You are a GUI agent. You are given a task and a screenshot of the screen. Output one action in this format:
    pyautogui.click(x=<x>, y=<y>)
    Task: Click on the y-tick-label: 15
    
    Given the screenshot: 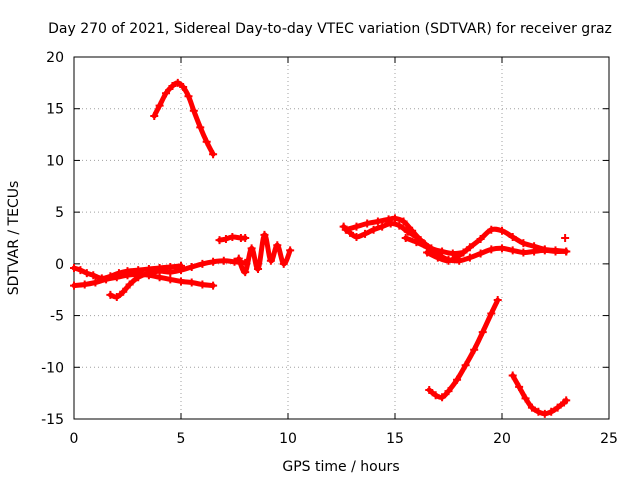 What is the action you would take?
    pyautogui.click(x=55, y=110)
    